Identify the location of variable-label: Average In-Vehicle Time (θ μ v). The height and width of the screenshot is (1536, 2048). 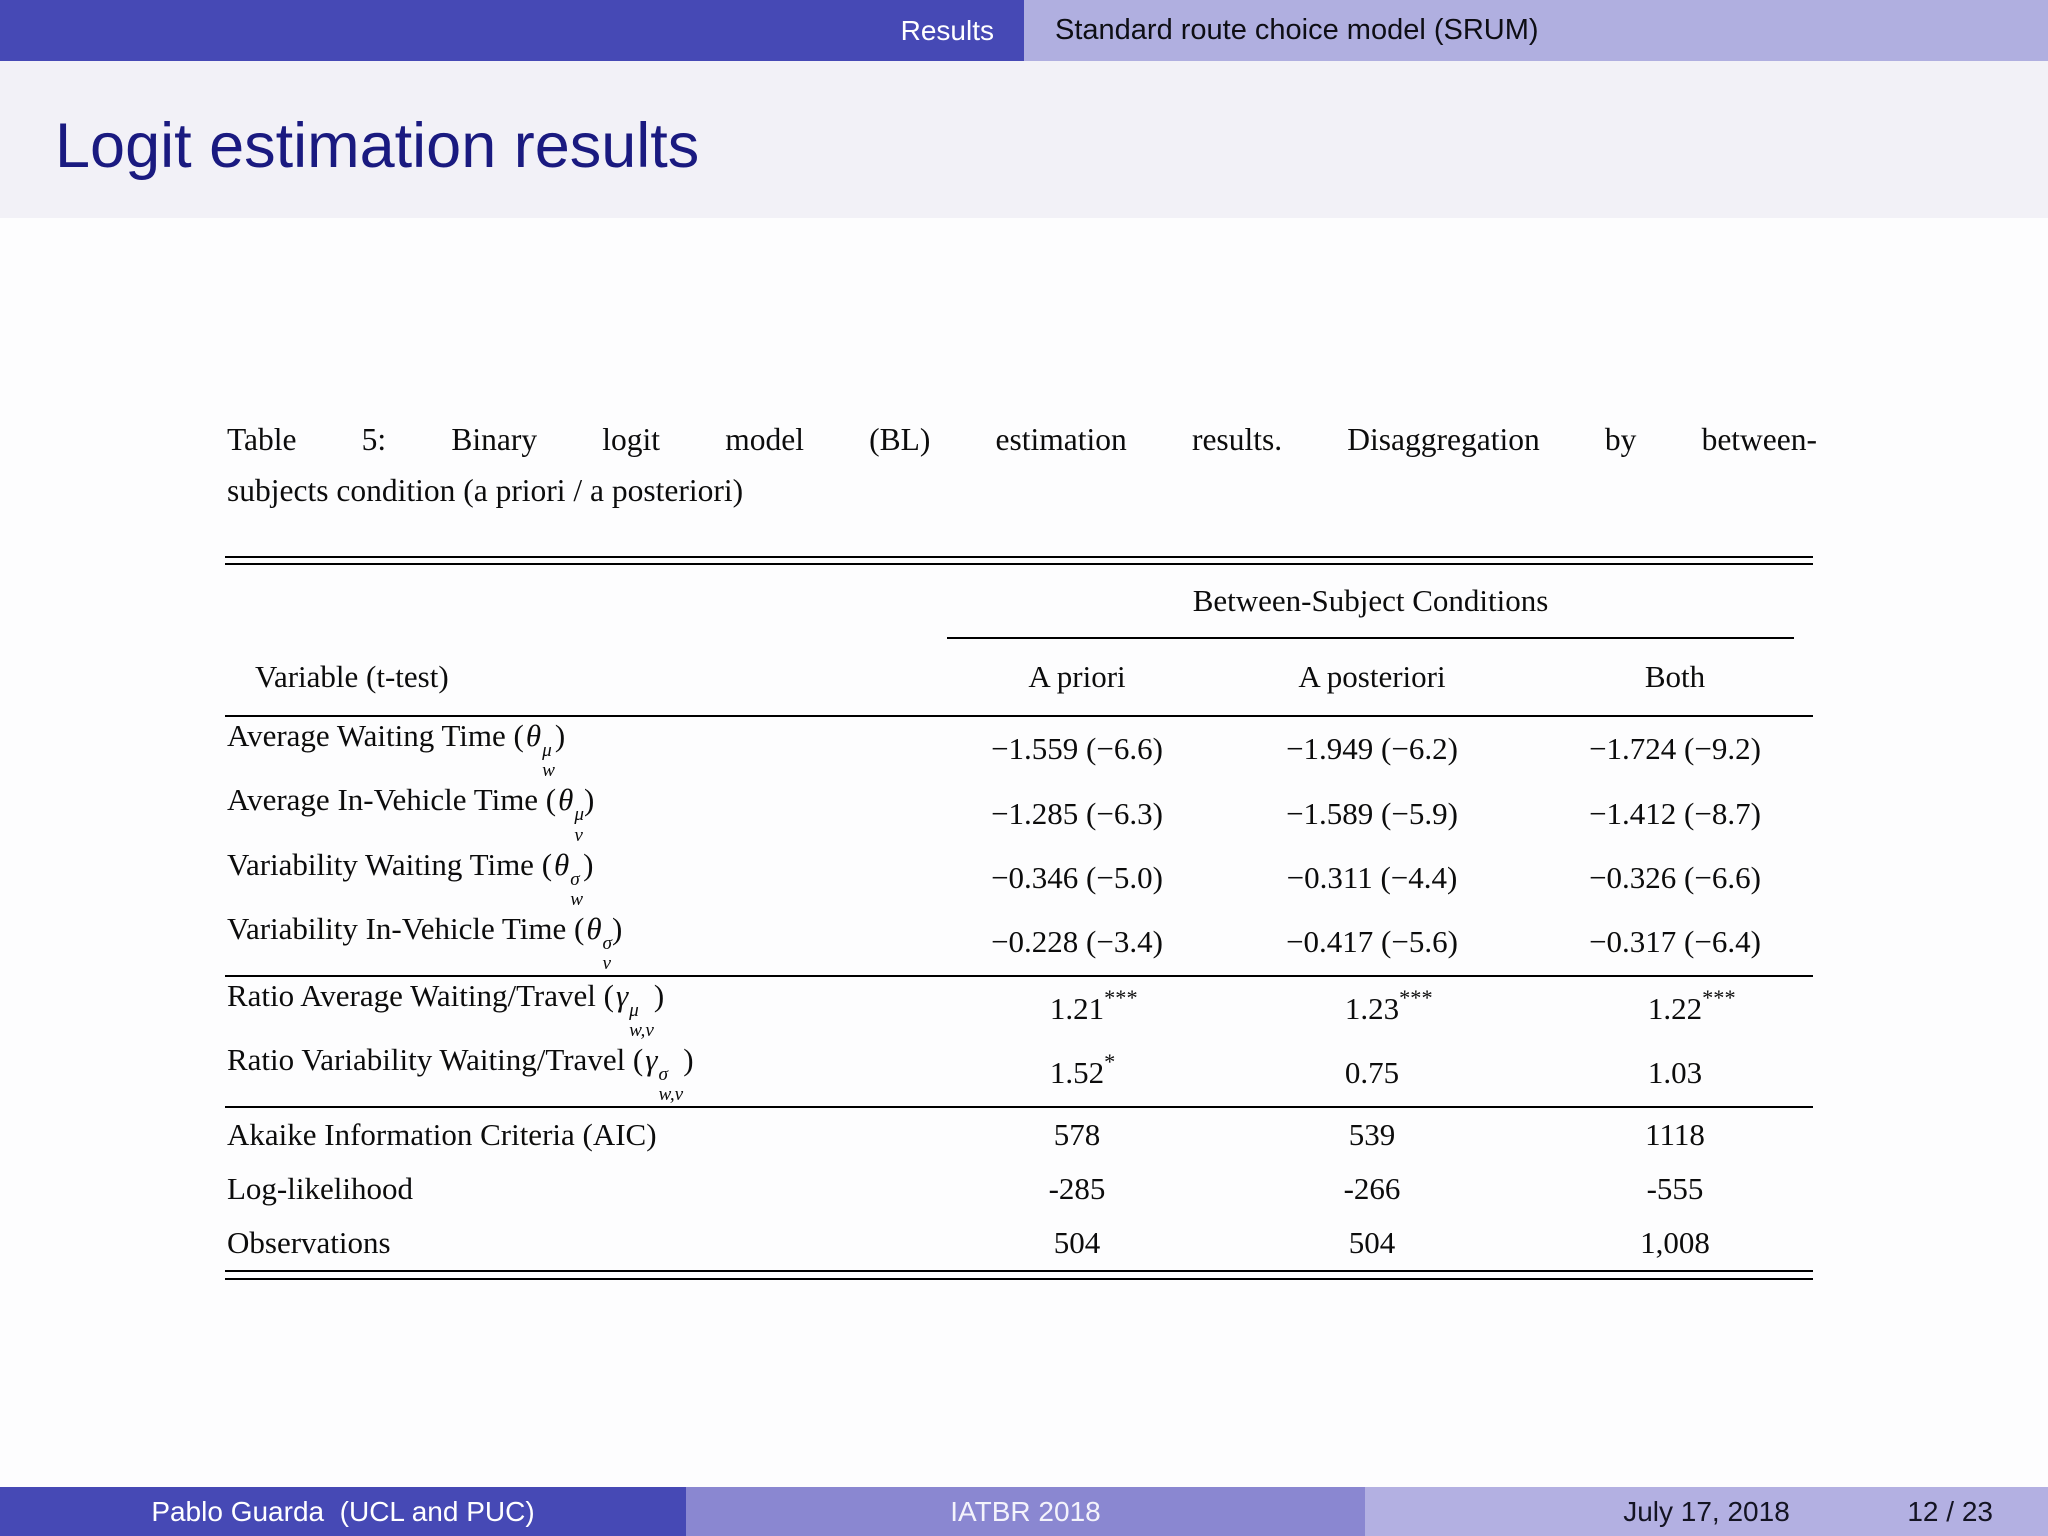
(411, 814).